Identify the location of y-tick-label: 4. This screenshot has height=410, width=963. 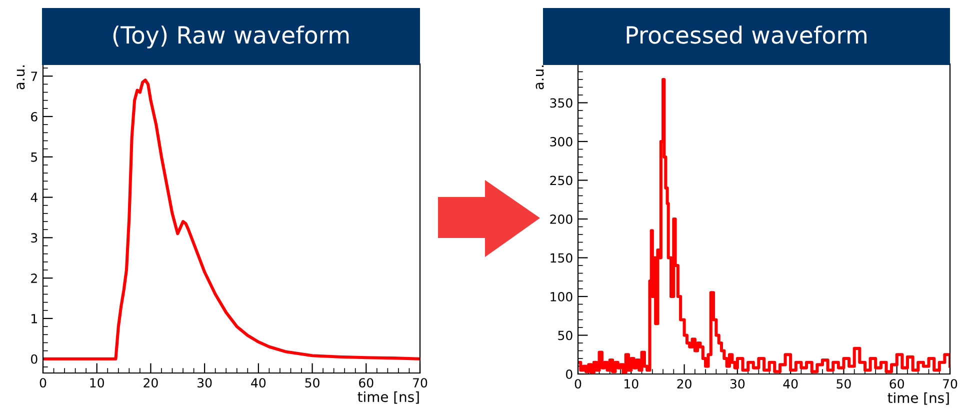
(34, 197).